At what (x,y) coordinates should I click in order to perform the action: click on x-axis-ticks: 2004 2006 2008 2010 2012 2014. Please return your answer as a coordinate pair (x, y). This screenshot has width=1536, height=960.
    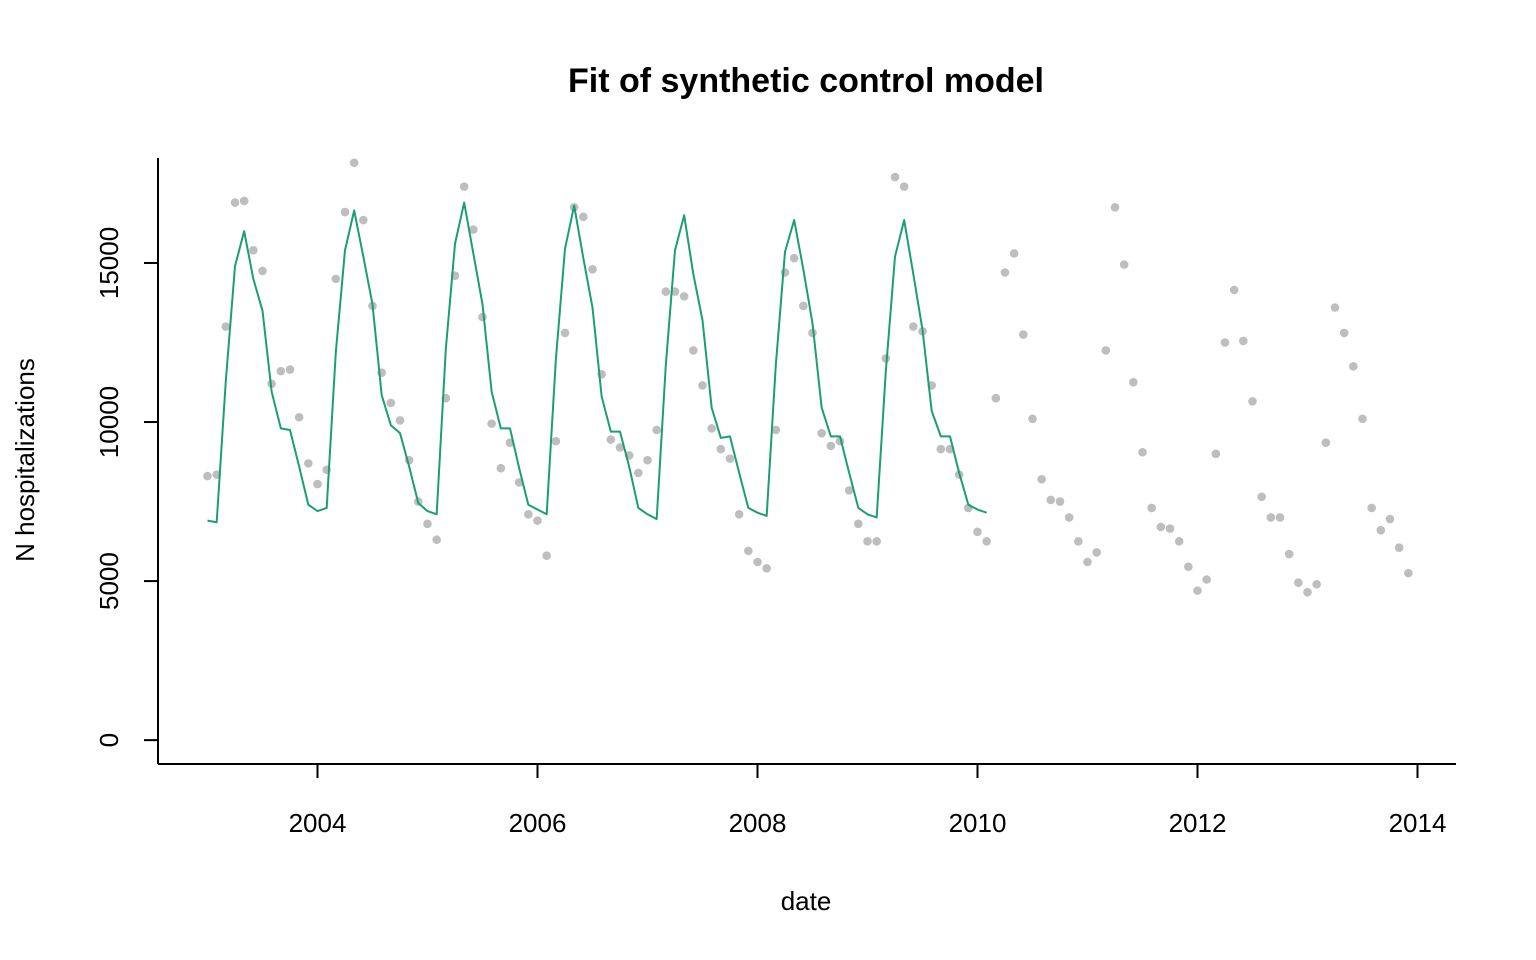
    Looking at the image, I should click on (867, 801).